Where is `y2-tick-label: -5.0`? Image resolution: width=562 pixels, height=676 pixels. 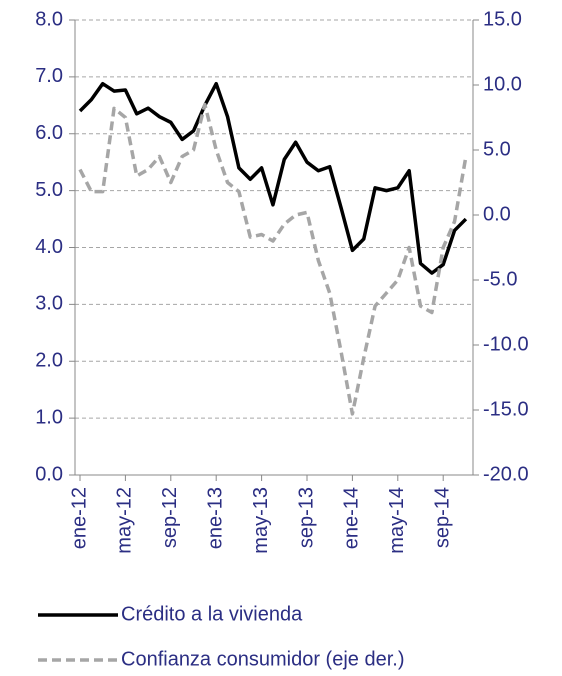 y2-tick-label: -5.0 is located at coordinates (500, 279).